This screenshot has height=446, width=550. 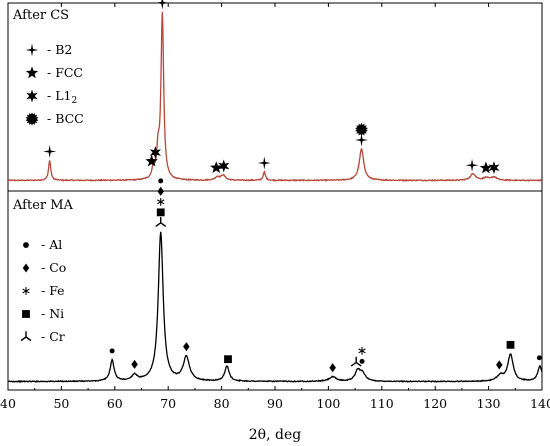 What do you see at coordinates (65, 118) in the screenshot?
I see `legend-label-cs-3: - BCC` at bounding box center [65, 118].